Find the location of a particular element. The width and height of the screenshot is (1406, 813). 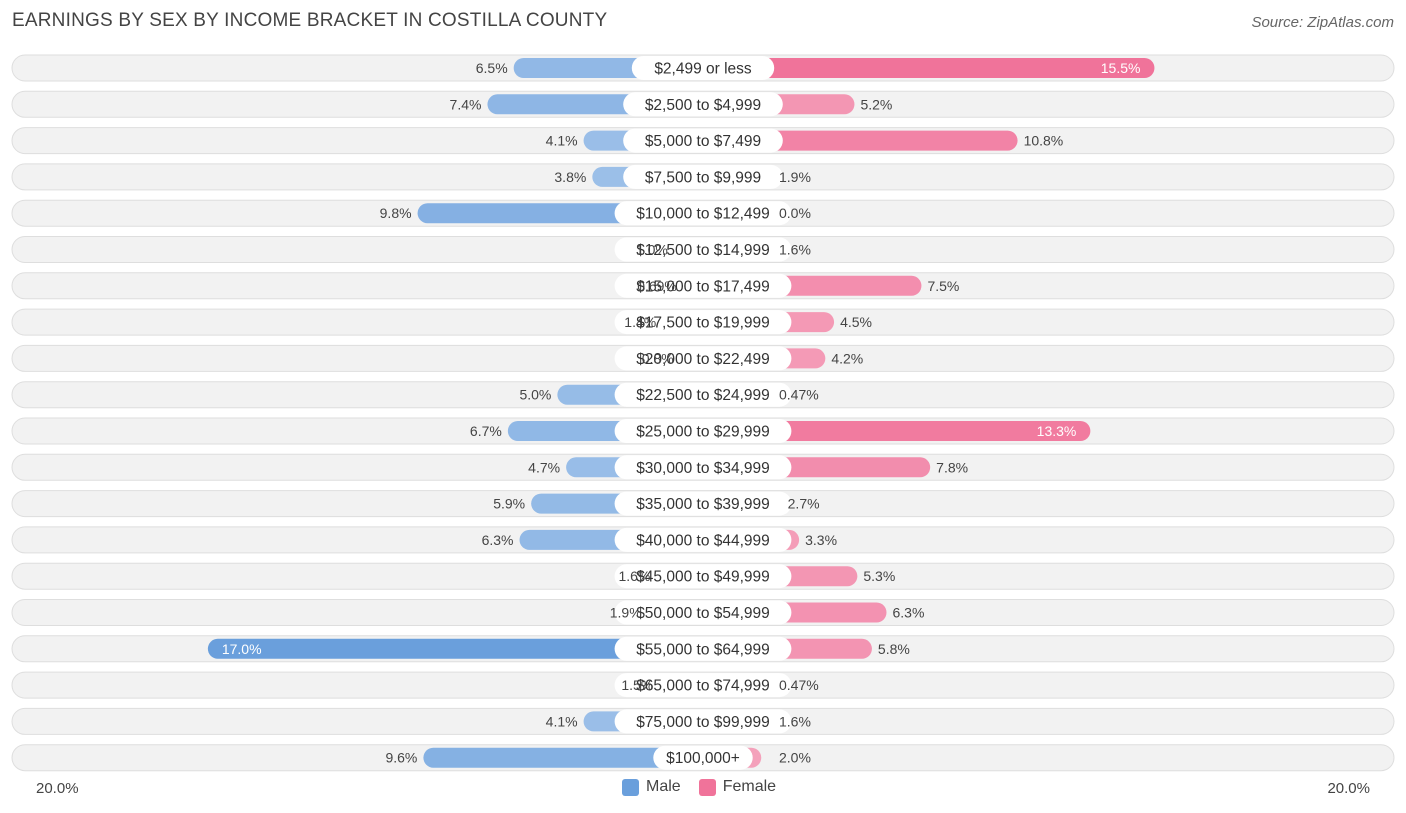

male-value-label: 5.0% is located at coordinates (535, 395).